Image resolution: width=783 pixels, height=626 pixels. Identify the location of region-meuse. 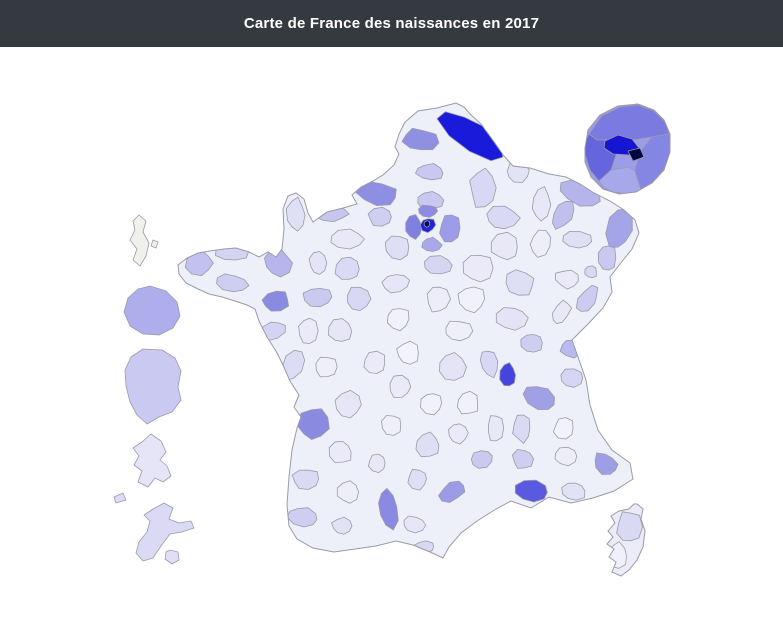
(541, 204).